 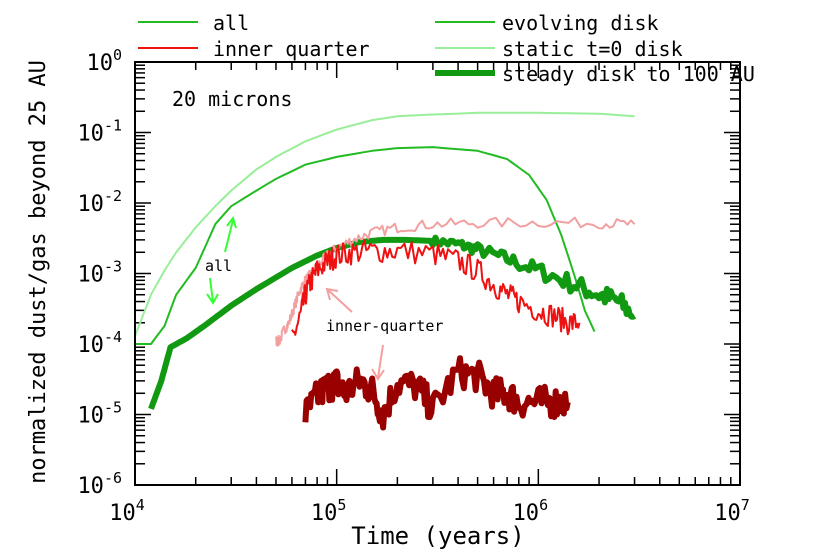 What do you see at coordinates (531, 511) in the screenshot?
I see `x-tick-label: 10⁶` at bounding box center [531, 511].